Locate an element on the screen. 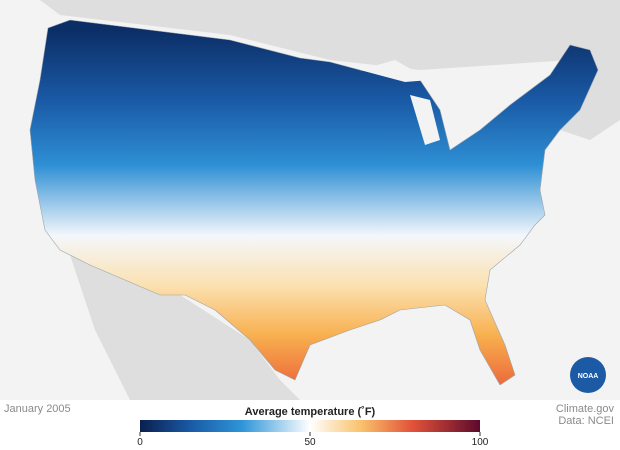  great-lakes is located at coordinates (425, 102).